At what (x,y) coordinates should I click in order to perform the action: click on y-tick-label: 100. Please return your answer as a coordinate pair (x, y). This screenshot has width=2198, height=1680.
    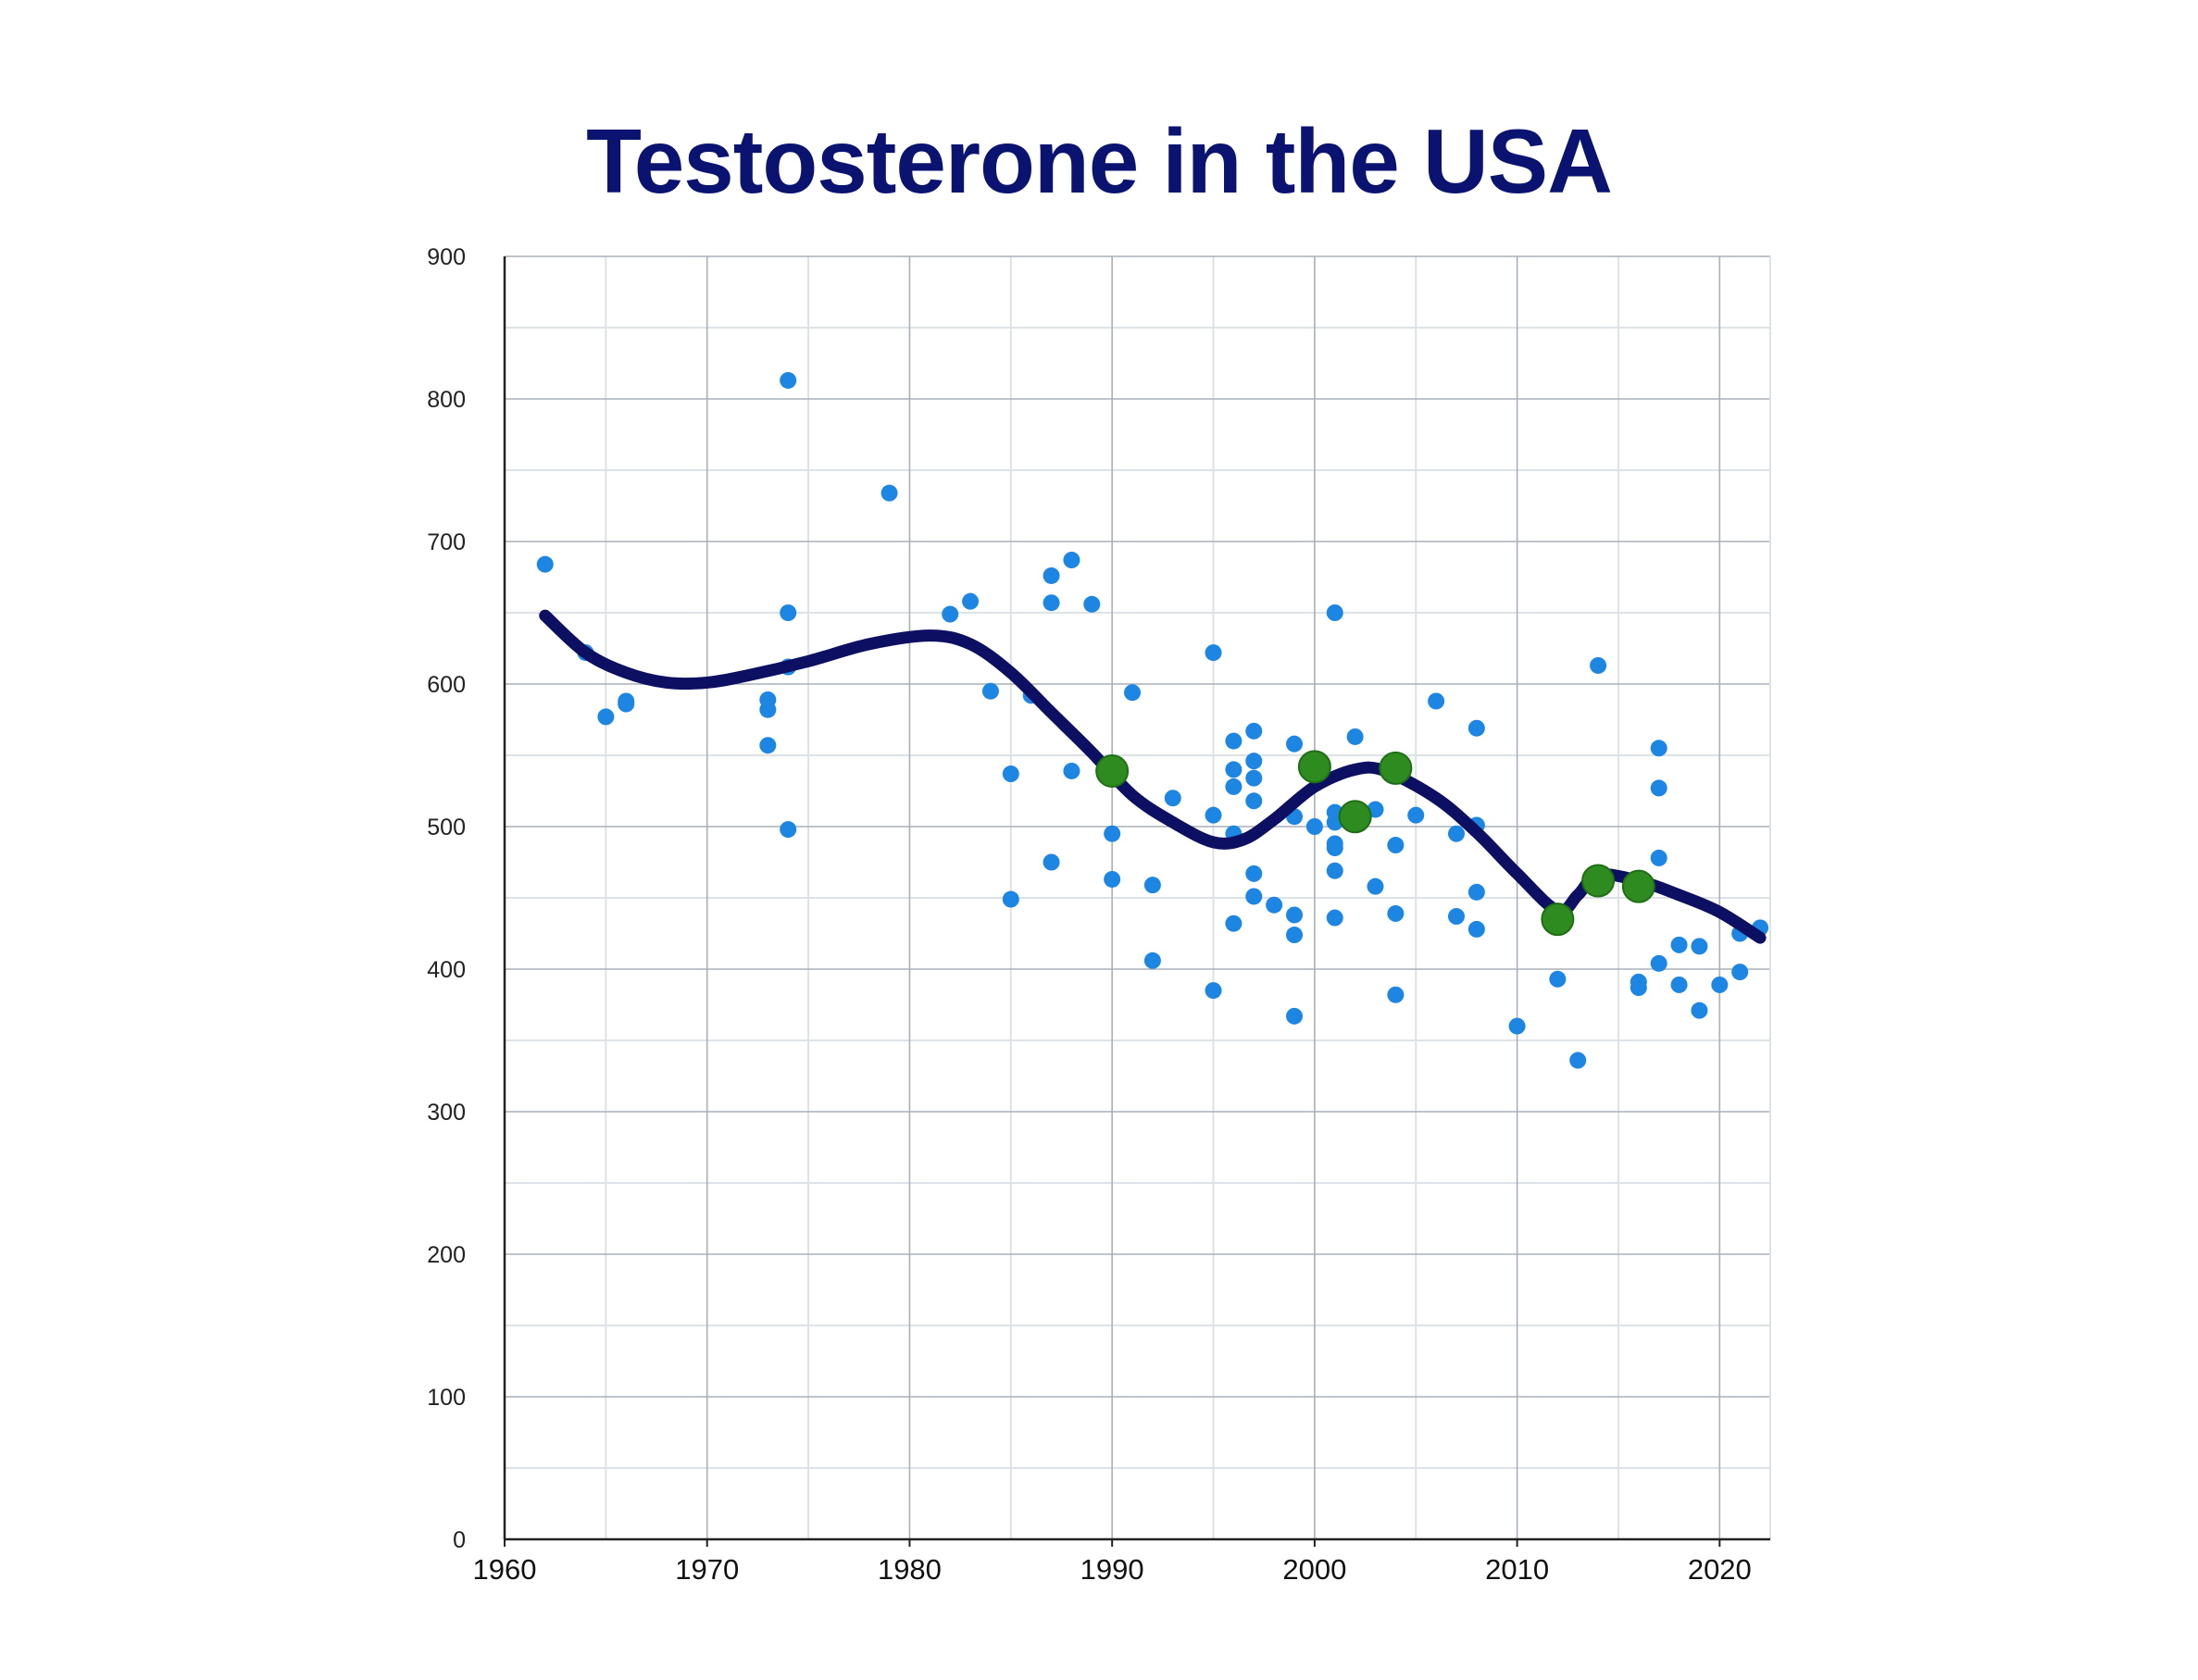
    Looking at the image, I should click on (446, 1398).